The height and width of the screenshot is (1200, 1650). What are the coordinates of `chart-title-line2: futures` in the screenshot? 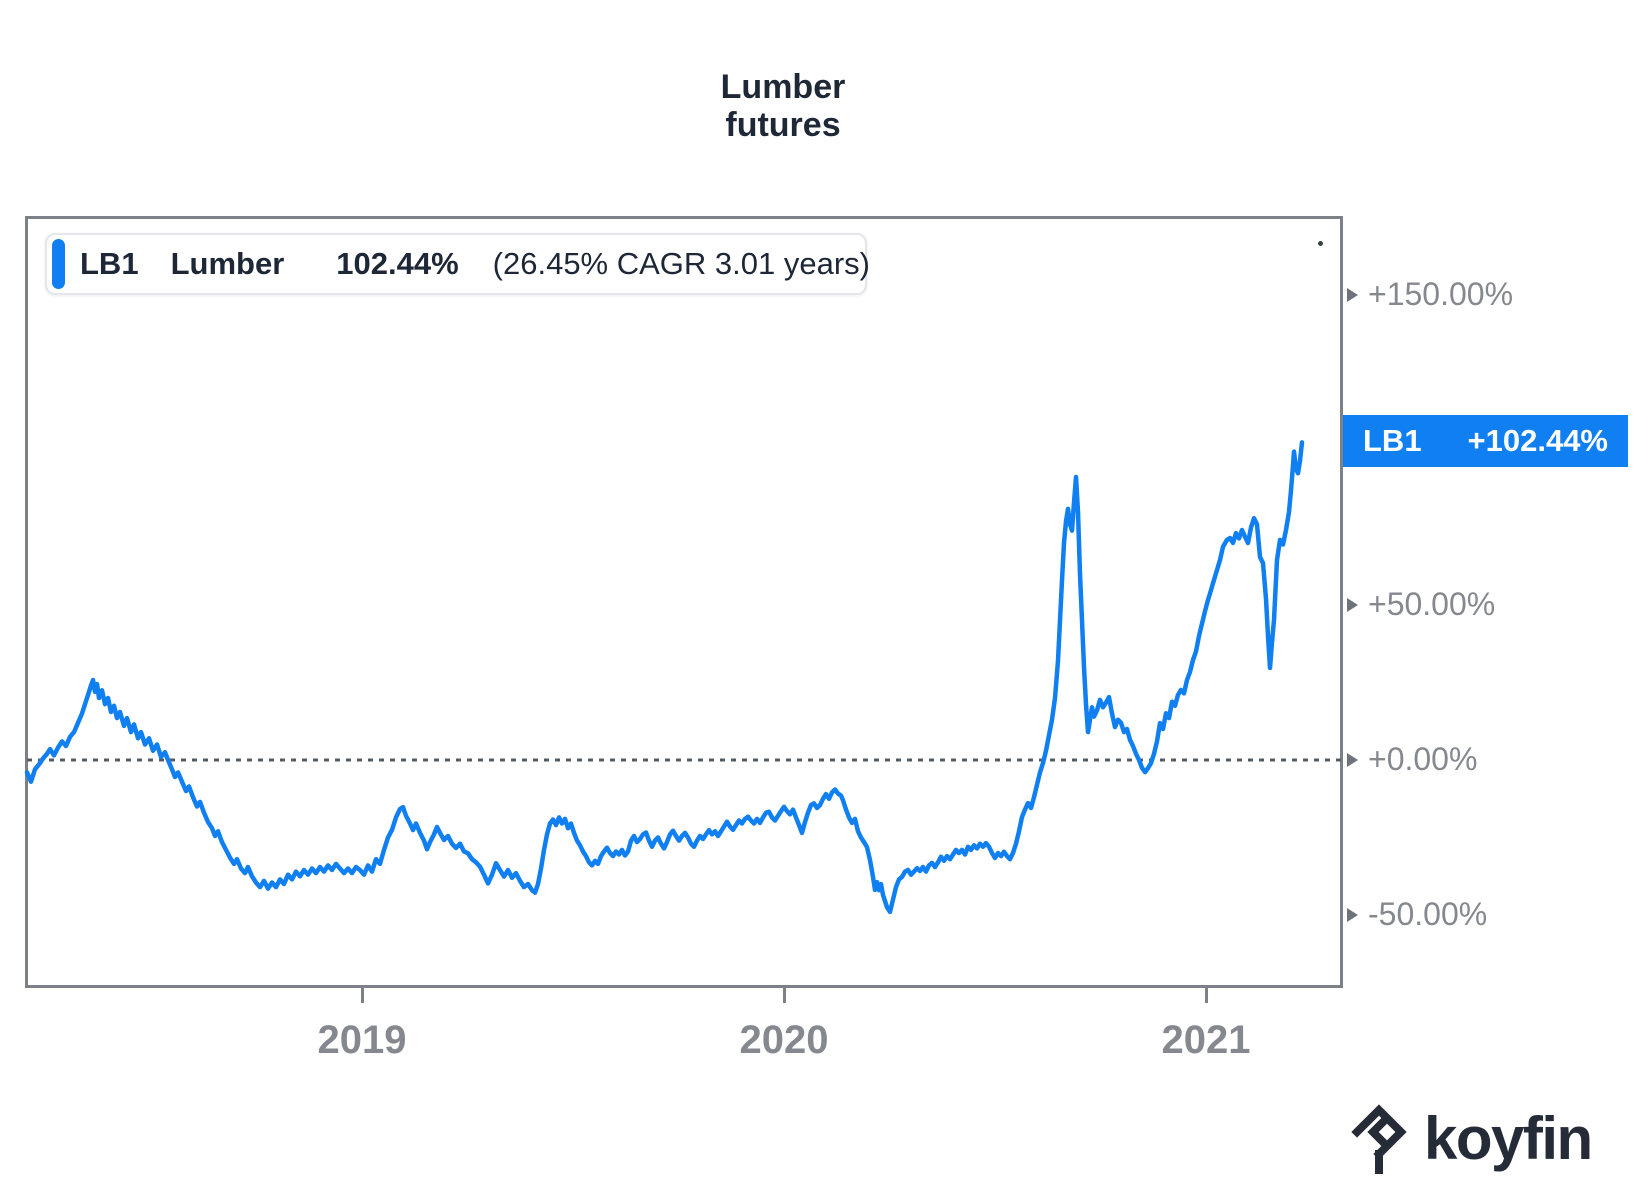 It's located at (783, 125).